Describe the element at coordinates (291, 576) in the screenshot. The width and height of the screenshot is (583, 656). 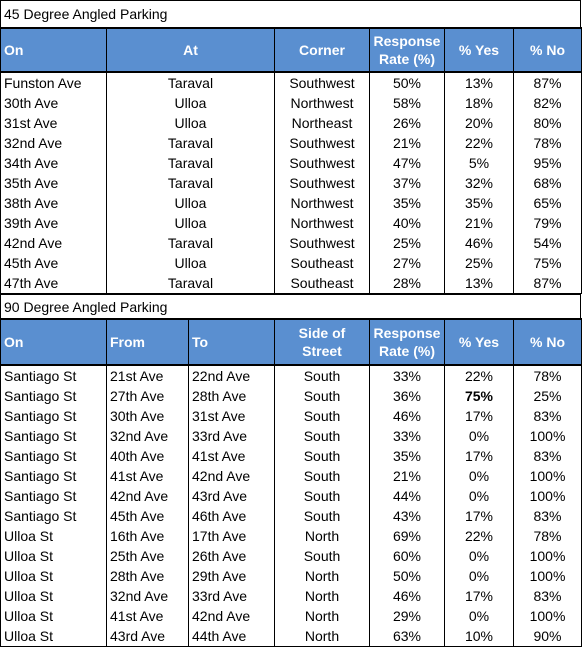
I see `table-row: Ulloa St 28th Ave 29th Ave North 50% 0% 100%` at that location.